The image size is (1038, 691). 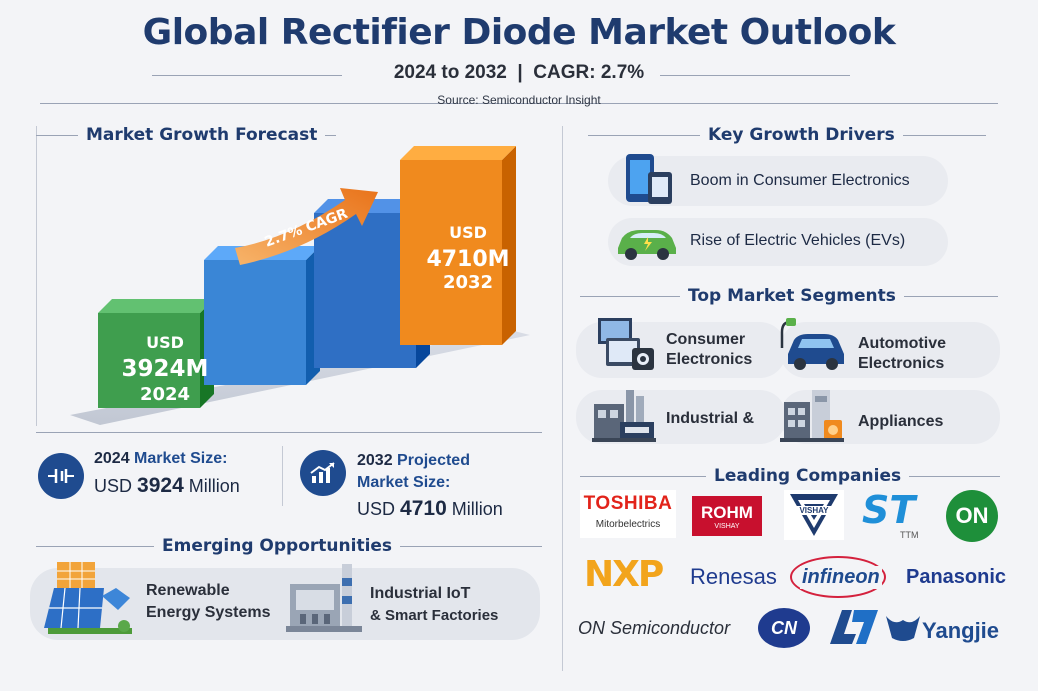 I want to click on nxp-logo: NXP, so click(x=624, y=574).